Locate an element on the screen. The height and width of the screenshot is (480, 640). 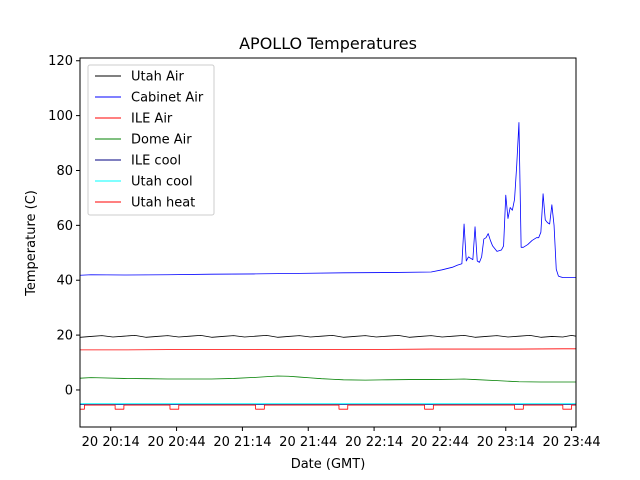
legend-box is located at coordinates (151, 140).